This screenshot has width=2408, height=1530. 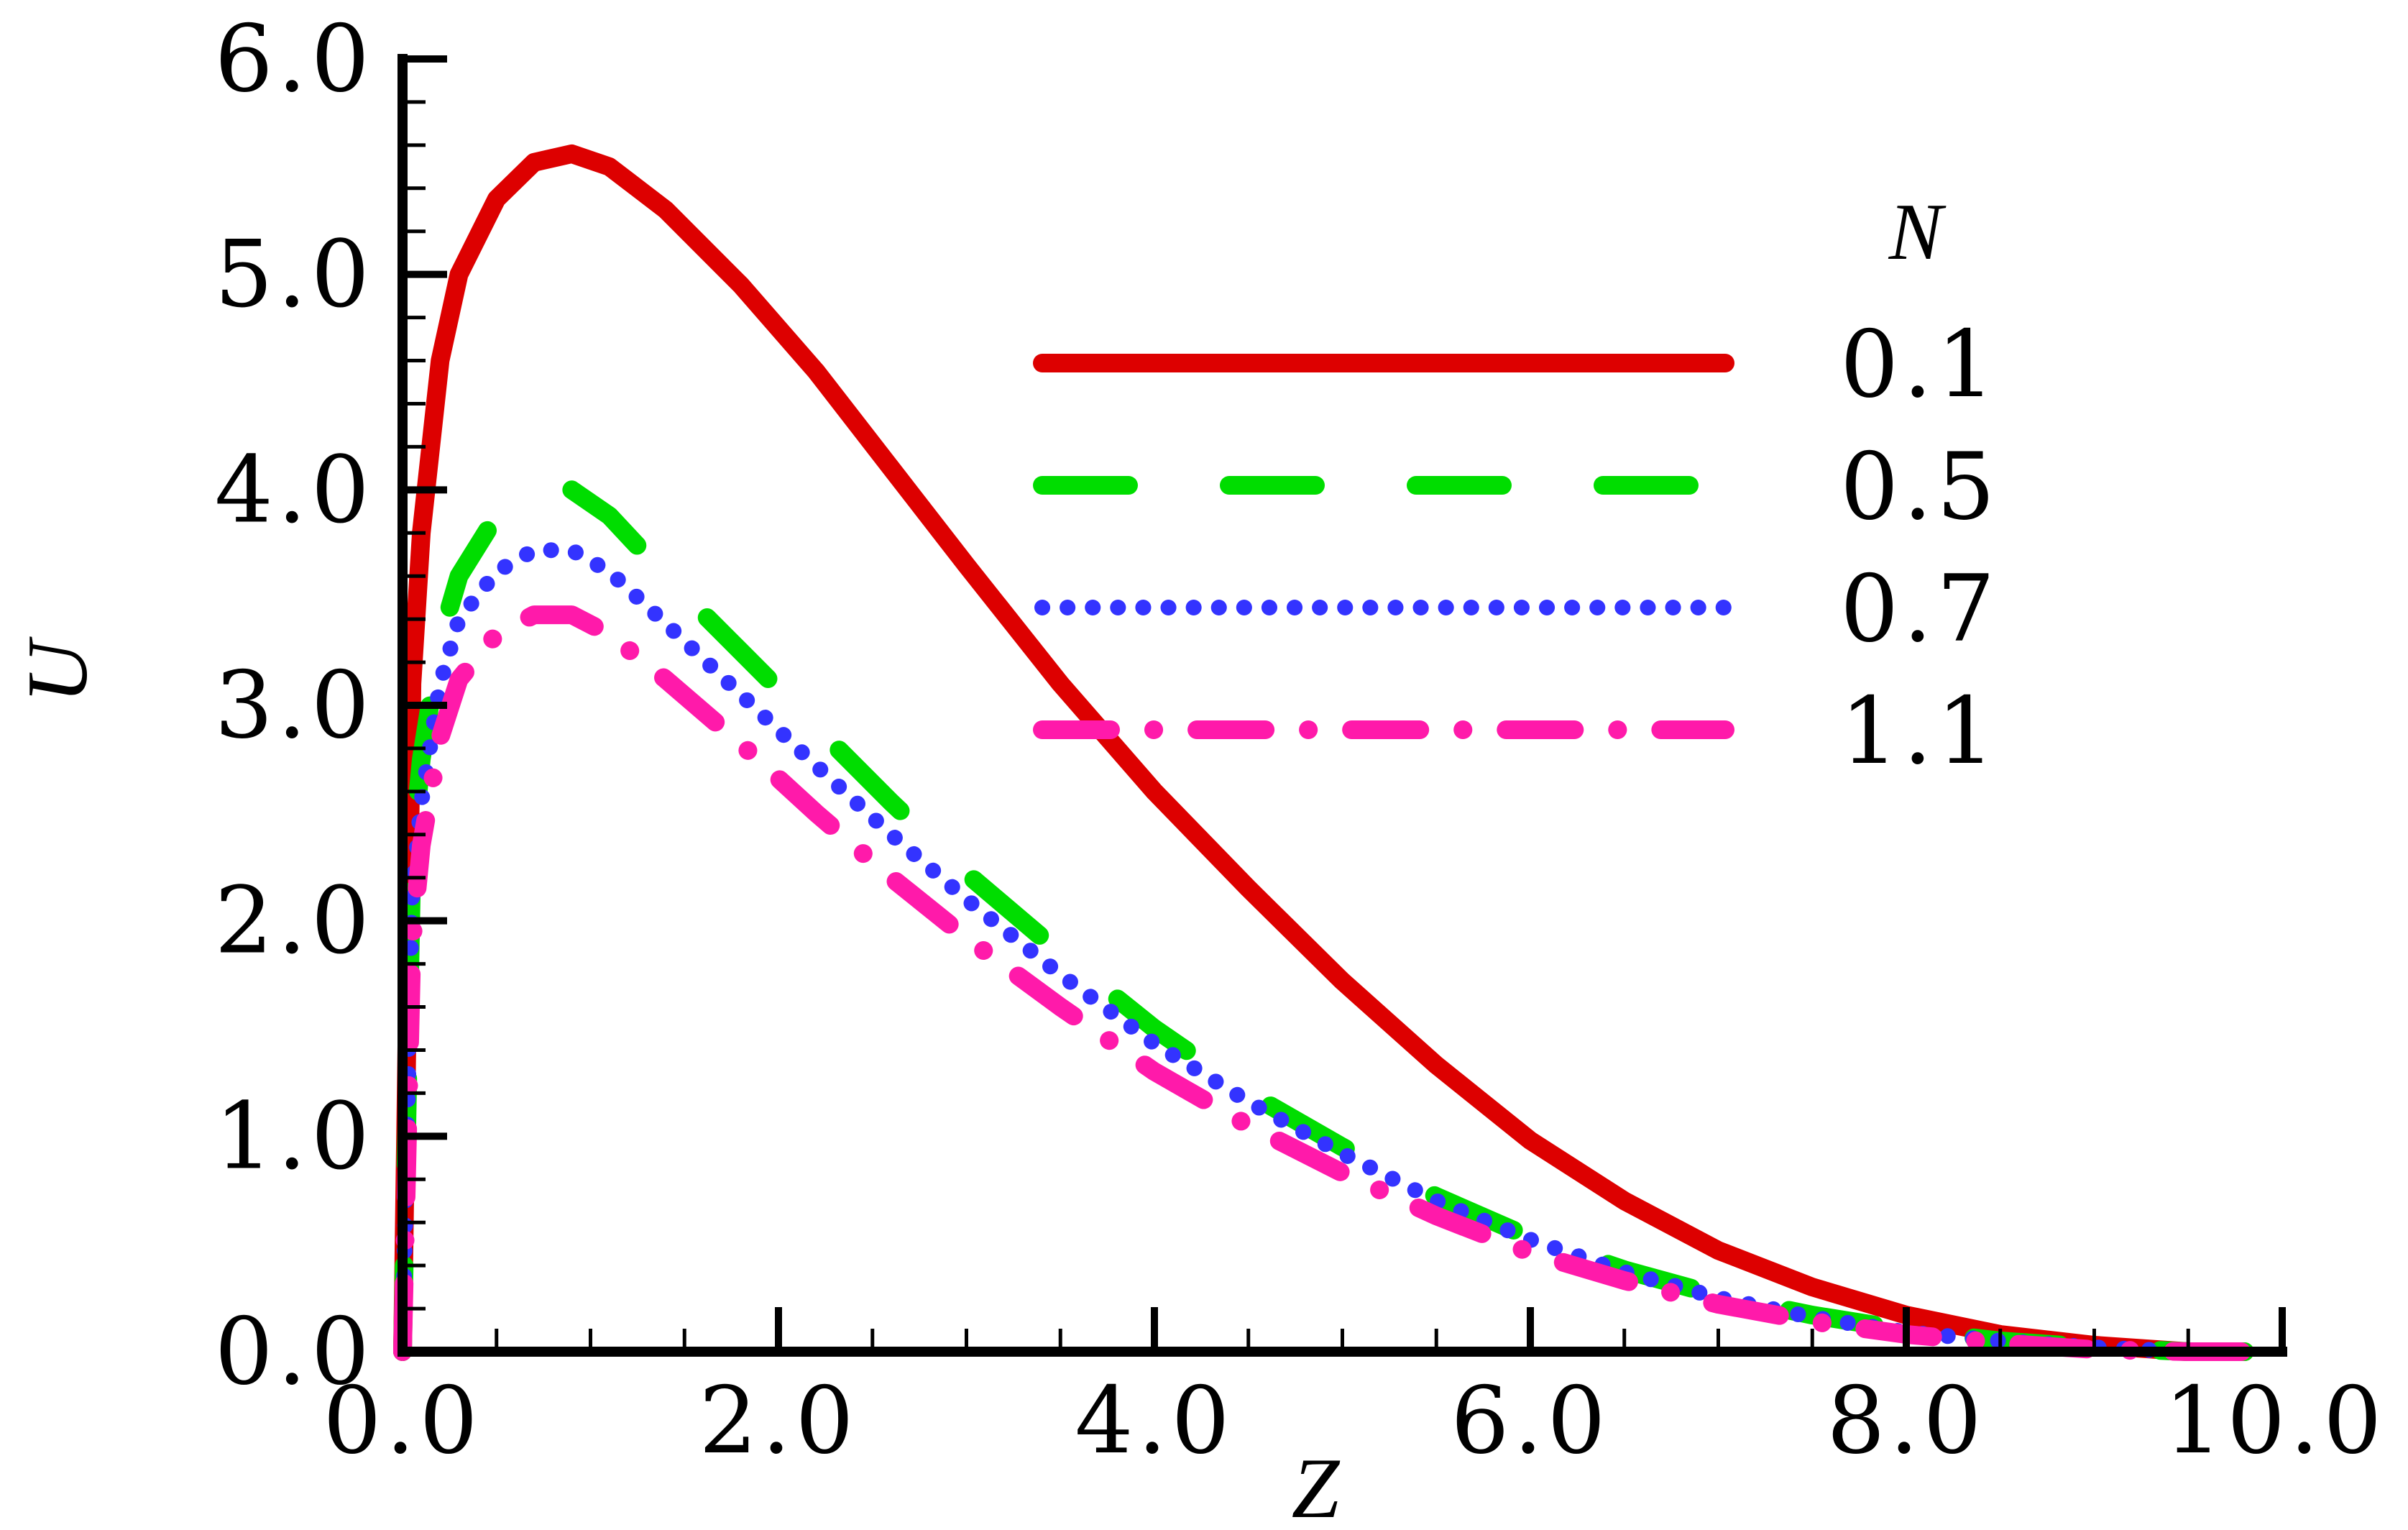 What do you see at coordinates (2275, 1421) in the screenshot?
I see `x-tick-label: 10.0` at bounding box center [2275, 1421].